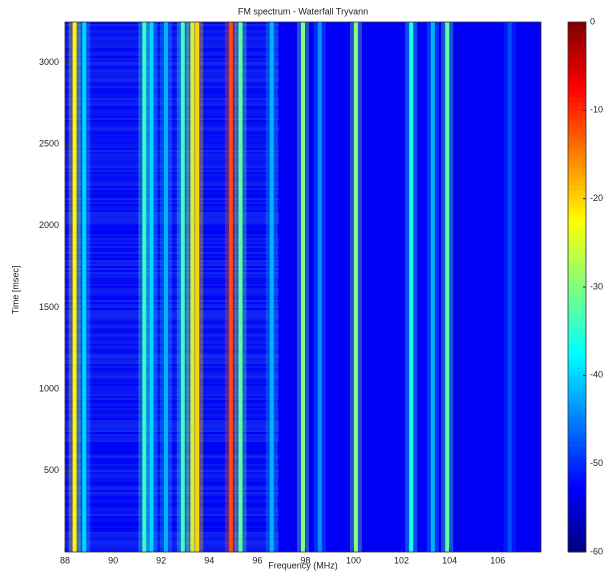 The width and height of the screenshot is (606, 576). What do you see at coordinates (303, 11) in the screenshot?
I see `chart-title: FM spectrum - Waterfall Tryvann` at bounding box center [303, 11].